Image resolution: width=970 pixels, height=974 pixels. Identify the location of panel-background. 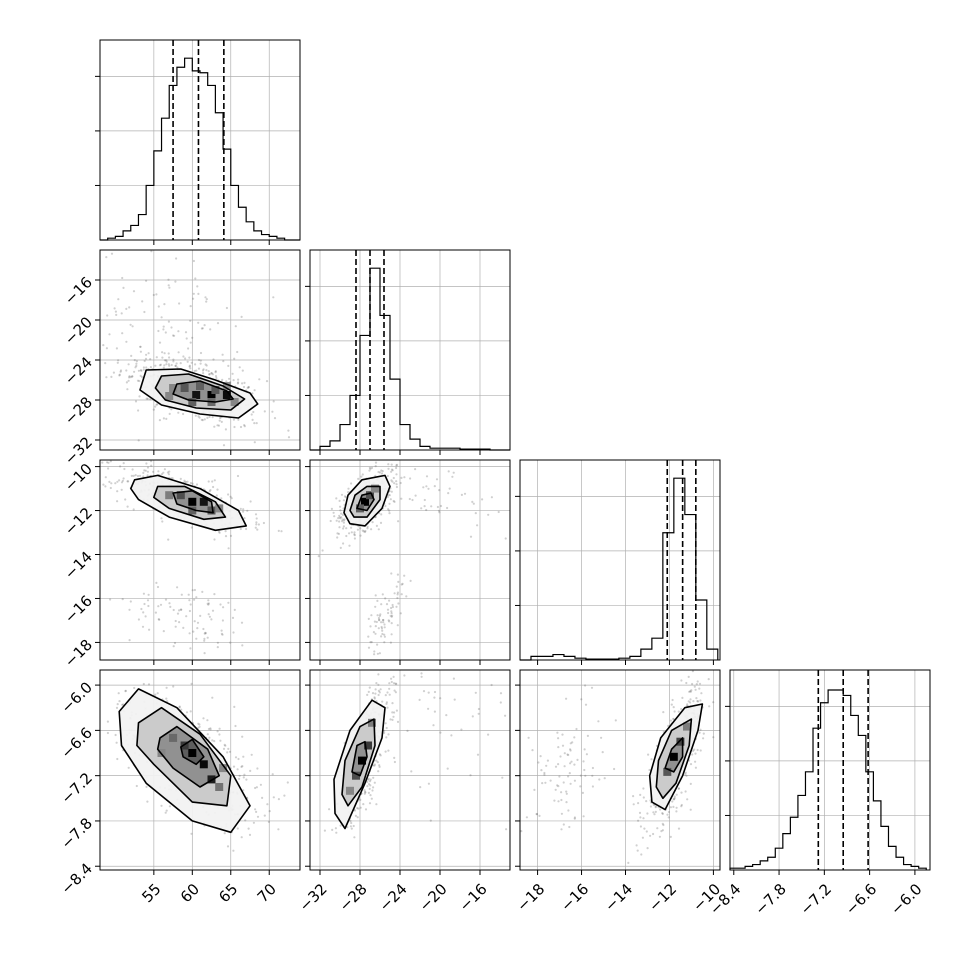
(620, 560).